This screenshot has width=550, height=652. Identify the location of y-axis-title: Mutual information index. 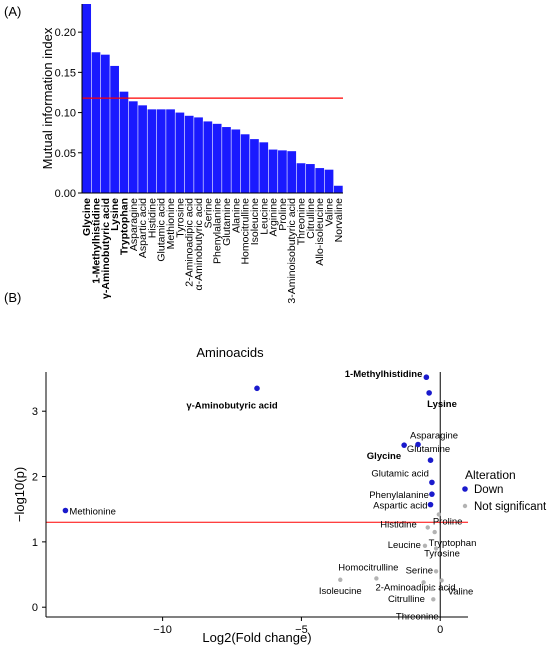
(47, 98).